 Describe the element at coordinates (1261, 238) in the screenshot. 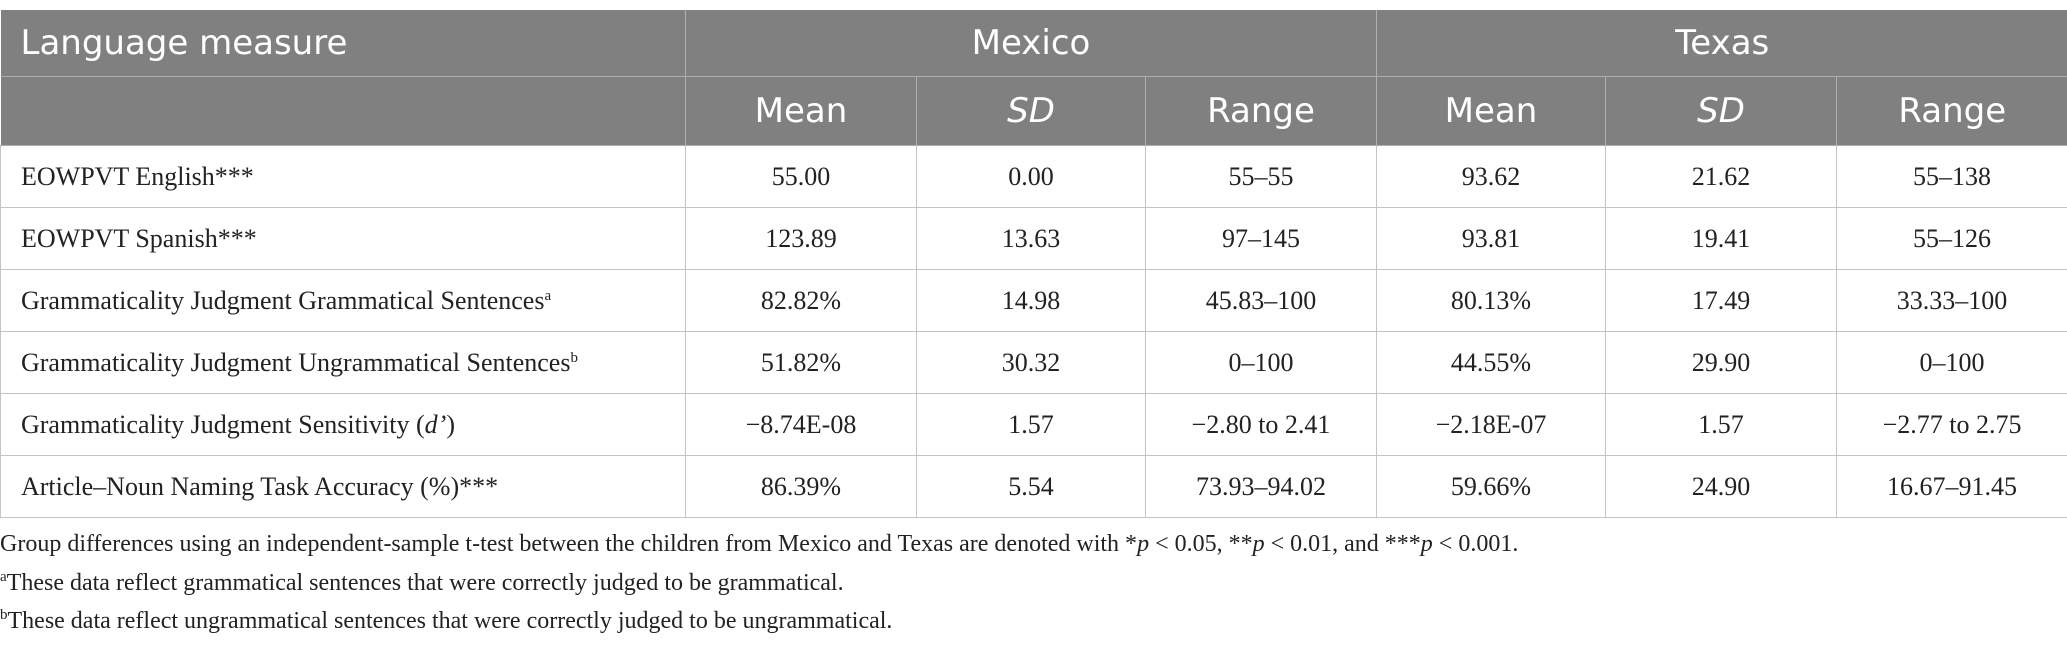

I see `cell: 97–145` at that location.